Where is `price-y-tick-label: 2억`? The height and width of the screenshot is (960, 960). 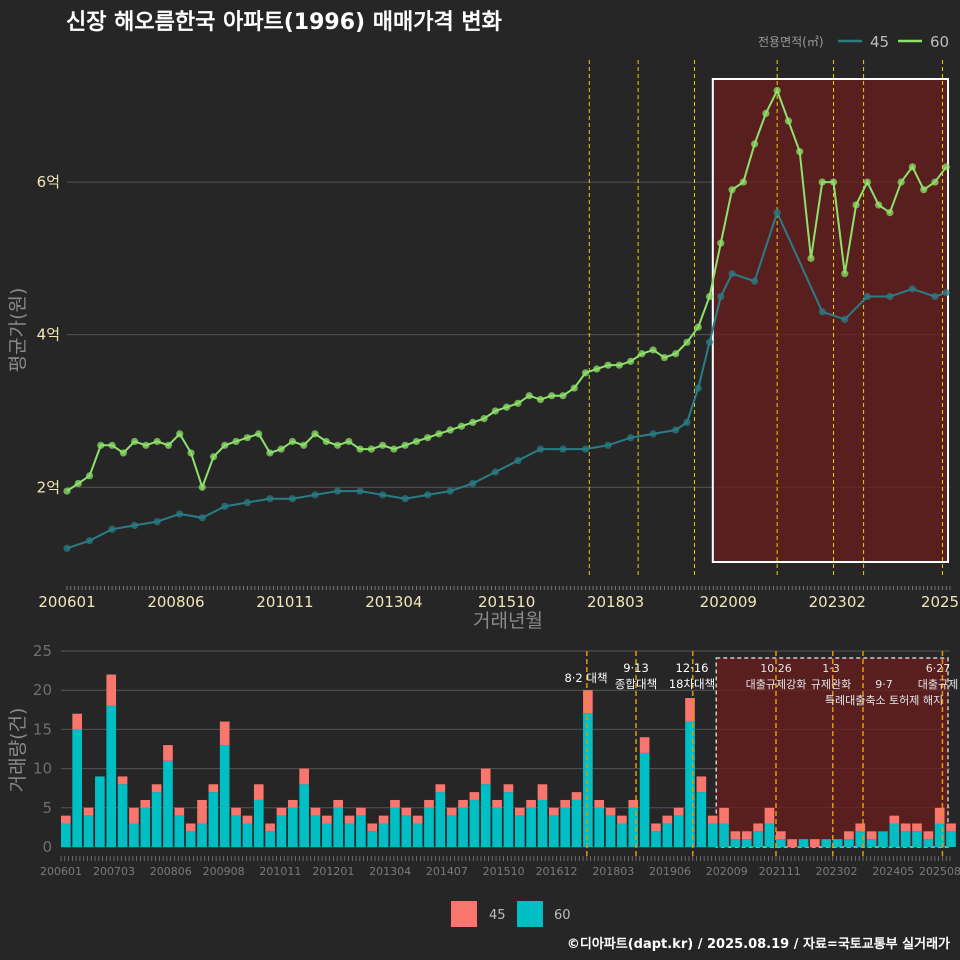
price-y-tick-label: 2억 is located at coordinates (48, 487).